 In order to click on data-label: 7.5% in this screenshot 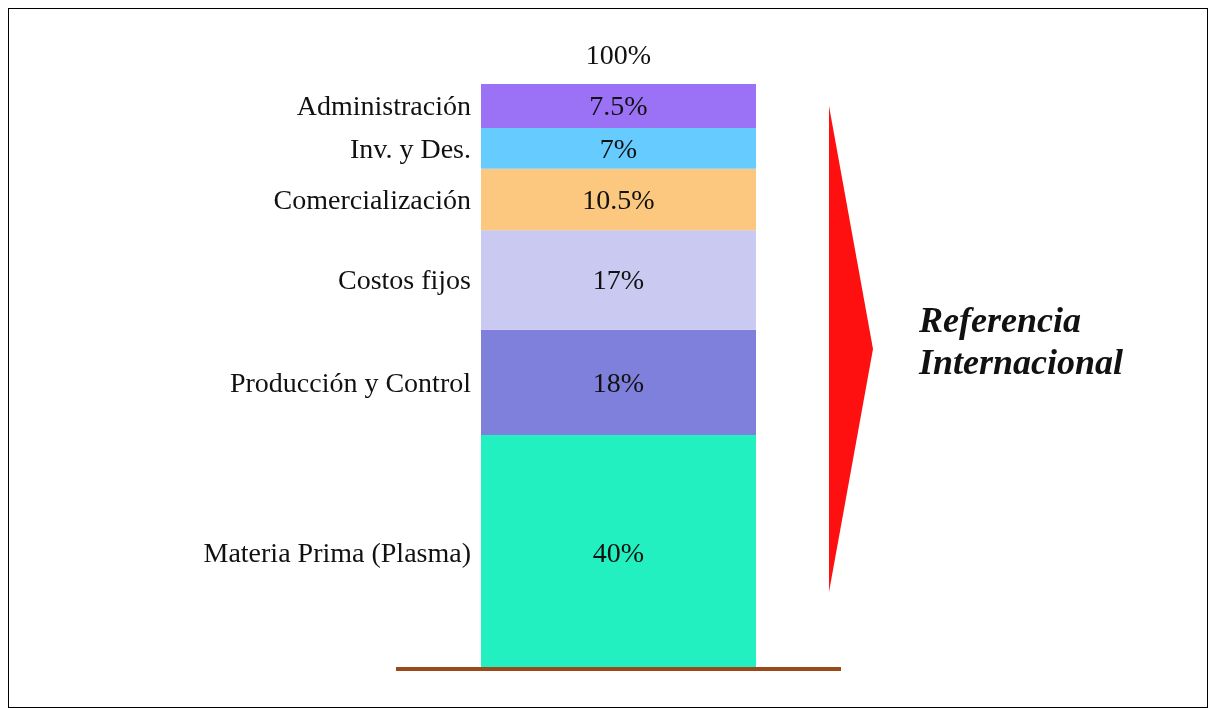, I will do `click(618, 106)`.